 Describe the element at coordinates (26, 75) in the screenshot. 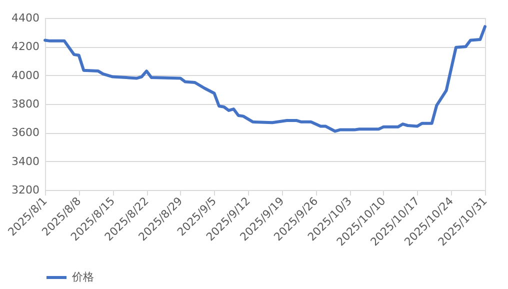

I see `y-tick-label: 4000` at that location.